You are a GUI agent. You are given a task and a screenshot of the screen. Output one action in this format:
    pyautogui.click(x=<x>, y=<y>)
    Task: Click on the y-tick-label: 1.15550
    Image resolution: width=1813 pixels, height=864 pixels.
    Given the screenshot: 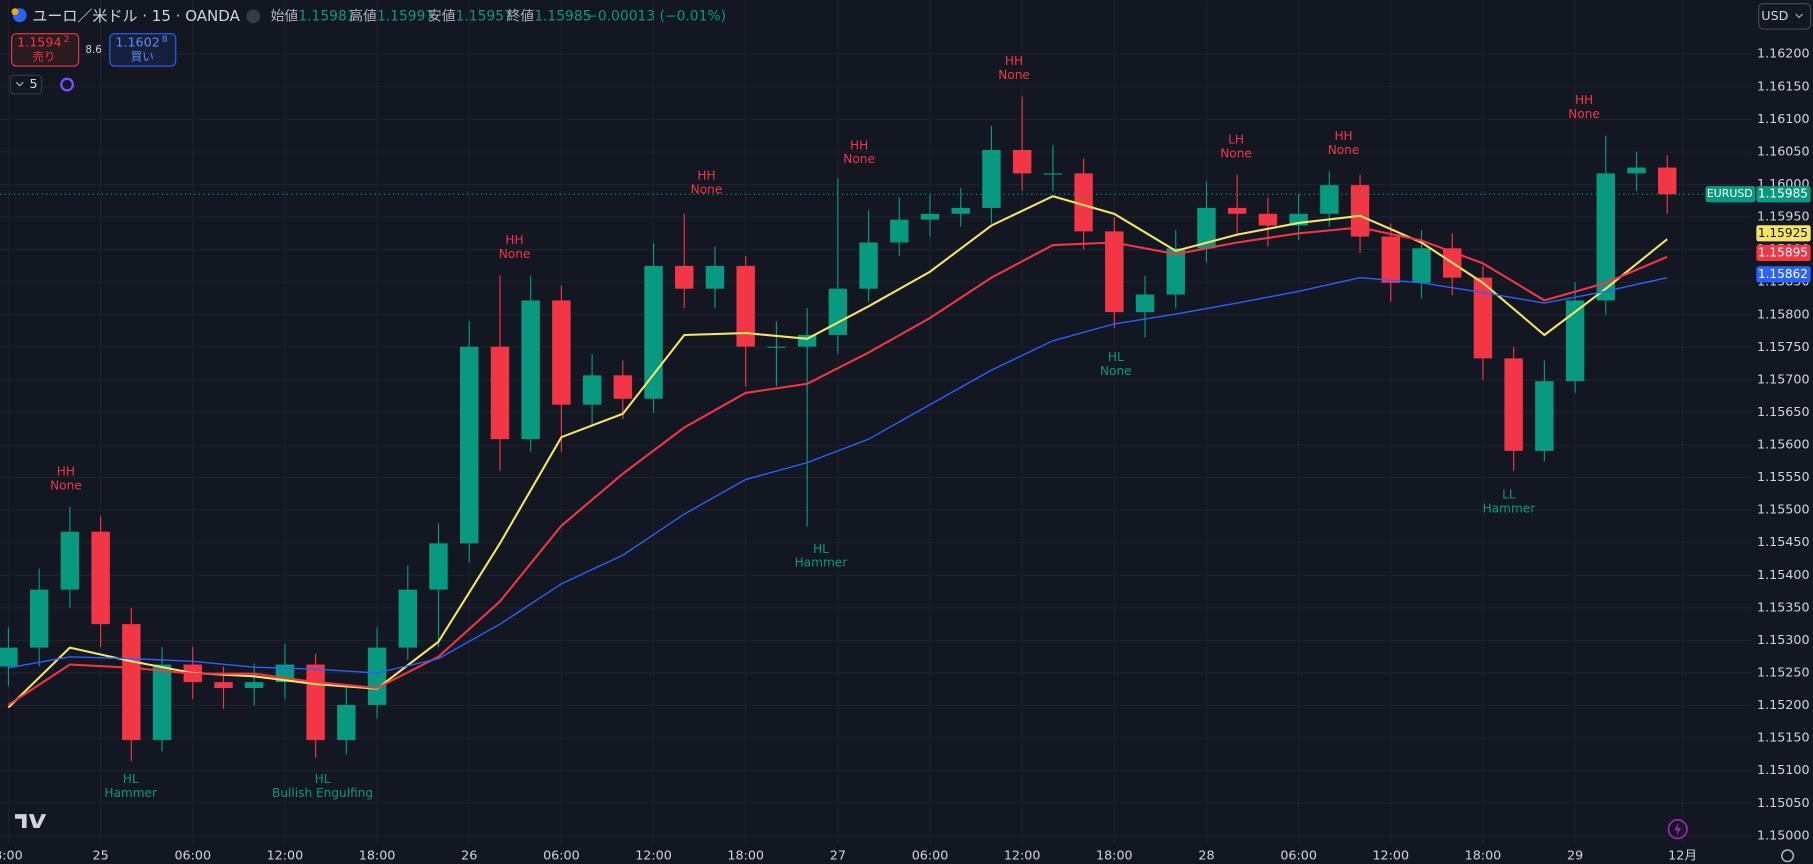 What is the action you would take?
    pyautogui.click(x=1783, y=476)
    